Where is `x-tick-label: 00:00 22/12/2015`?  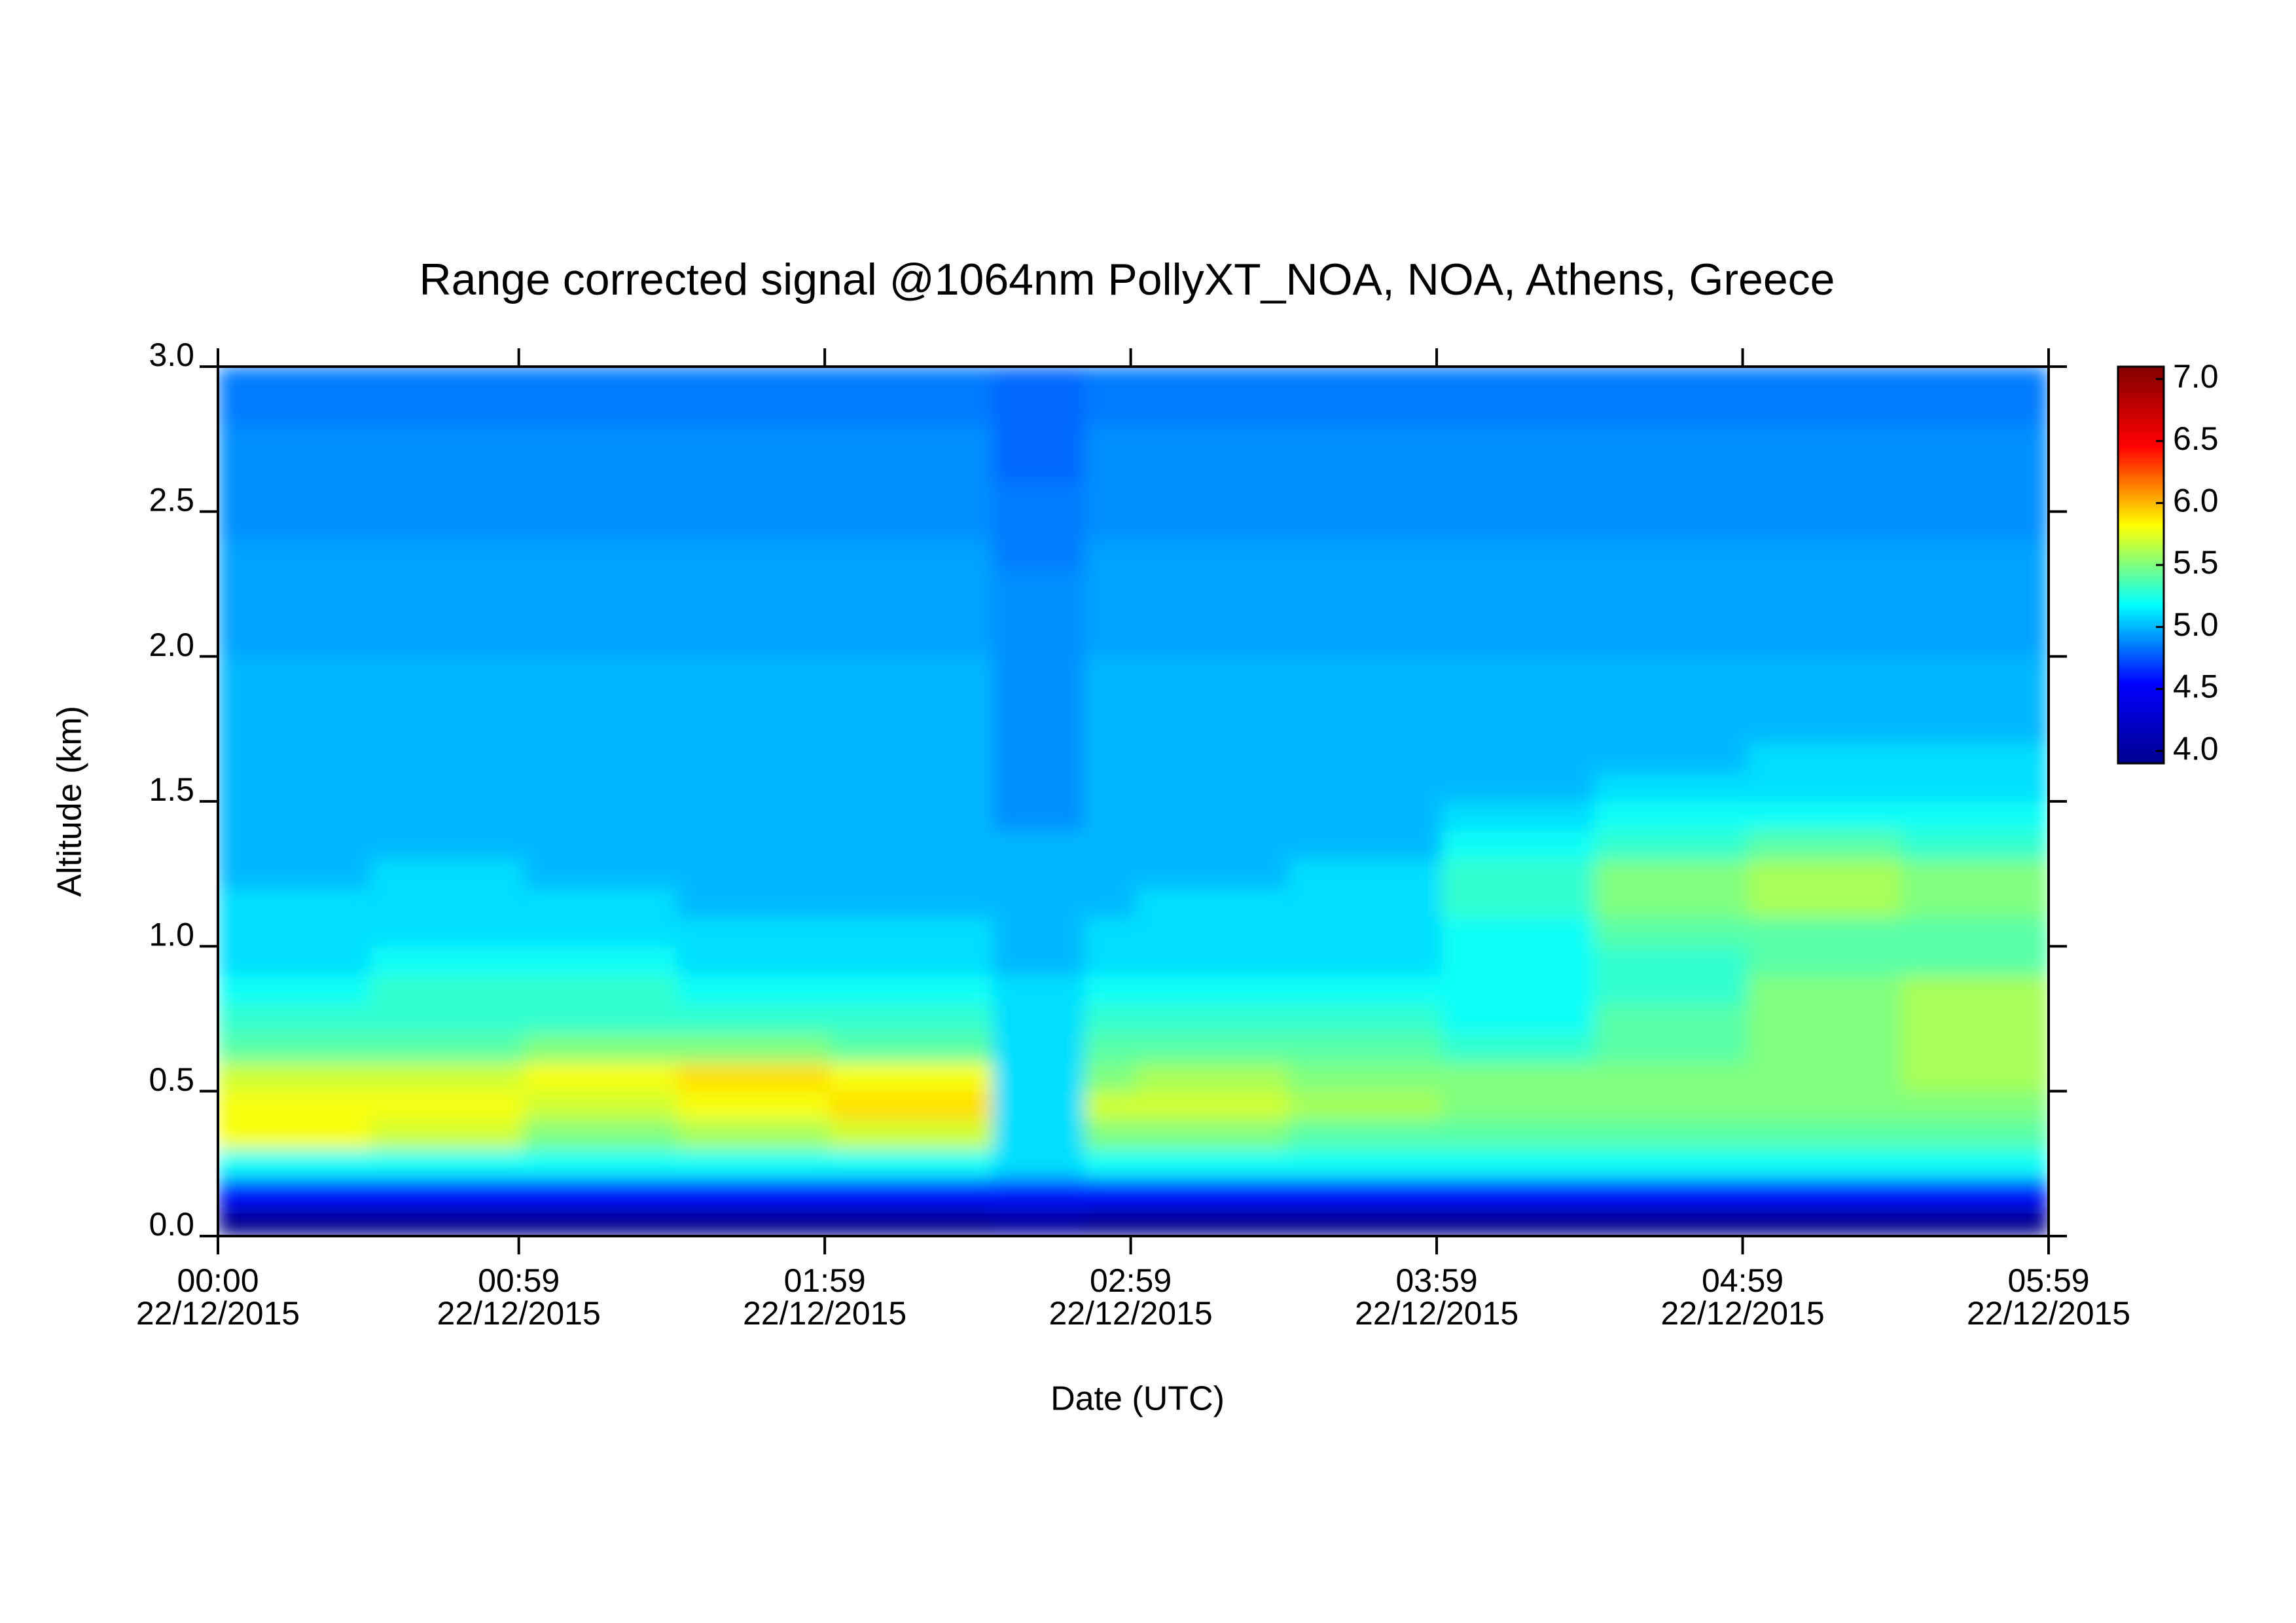 x-tick-label: 00:00 22/12/2015 is located at coordinates (218, 1297).